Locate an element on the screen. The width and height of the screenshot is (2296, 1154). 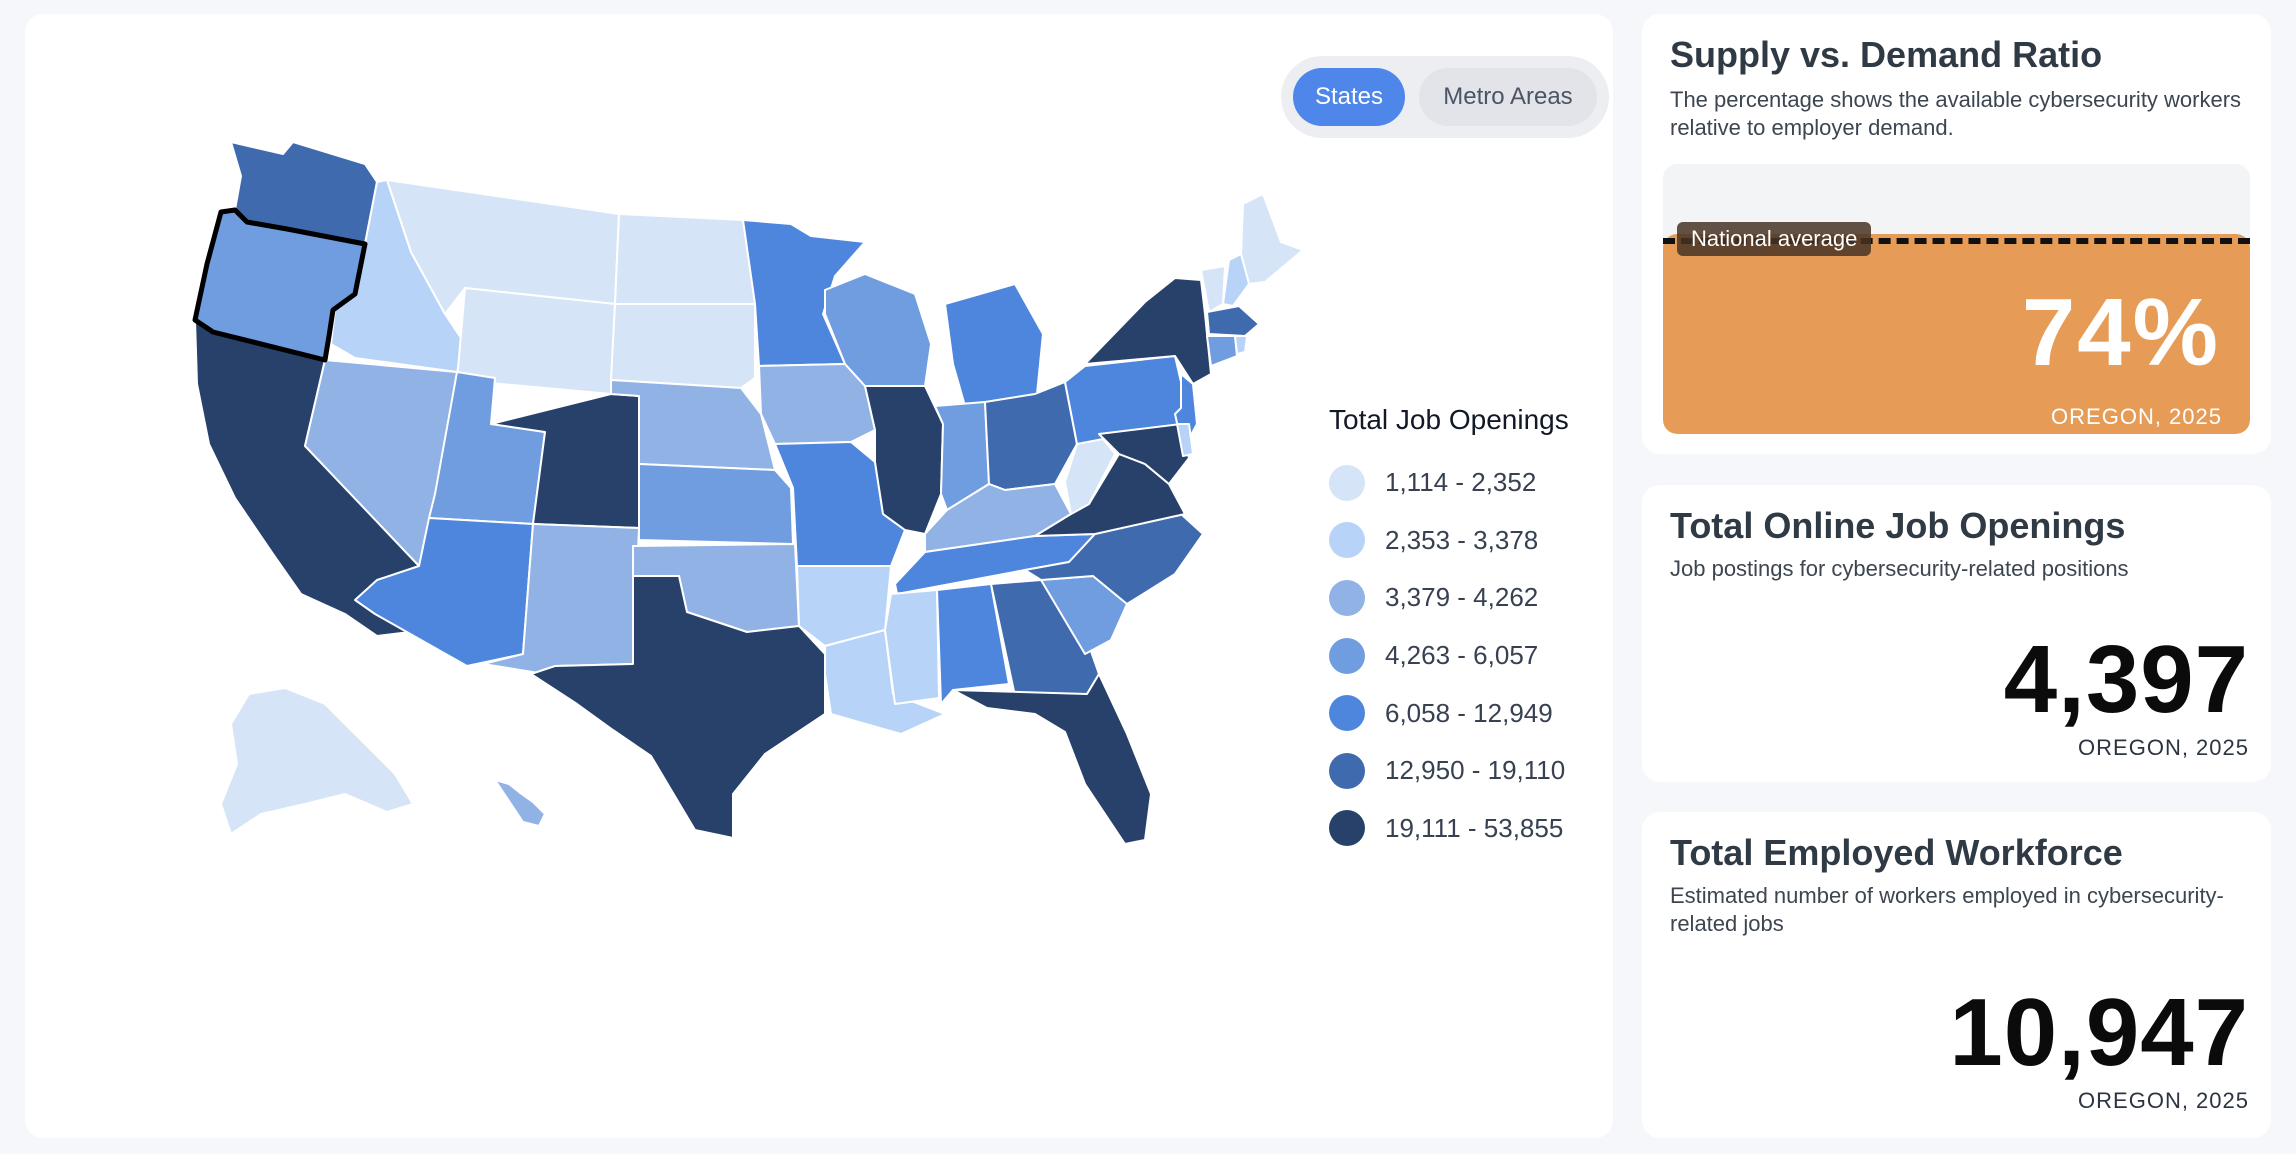
state-ma is located at coordinates (1233, 321).